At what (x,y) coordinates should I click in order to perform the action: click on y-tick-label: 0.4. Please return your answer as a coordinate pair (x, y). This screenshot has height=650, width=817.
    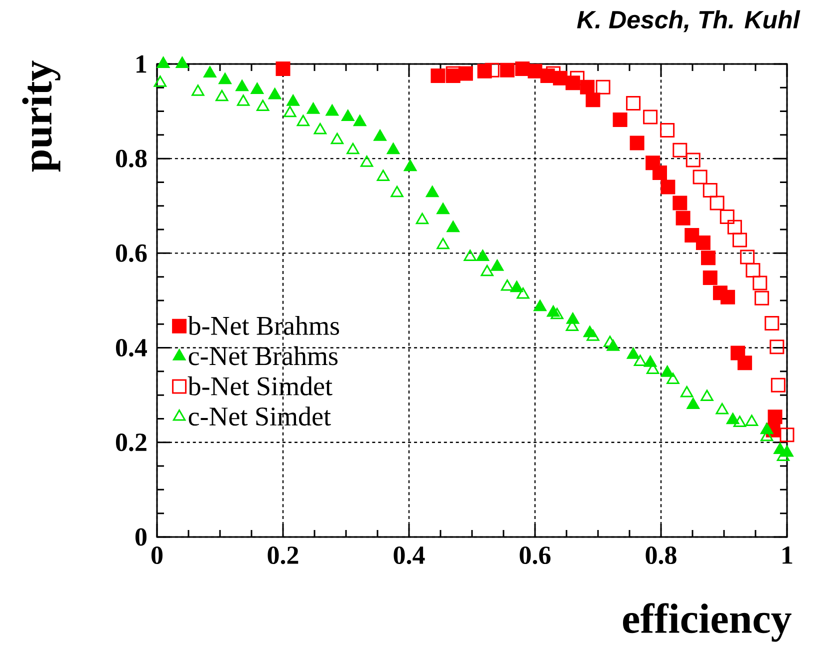
    Looking at the image, I should click on (132, 347).